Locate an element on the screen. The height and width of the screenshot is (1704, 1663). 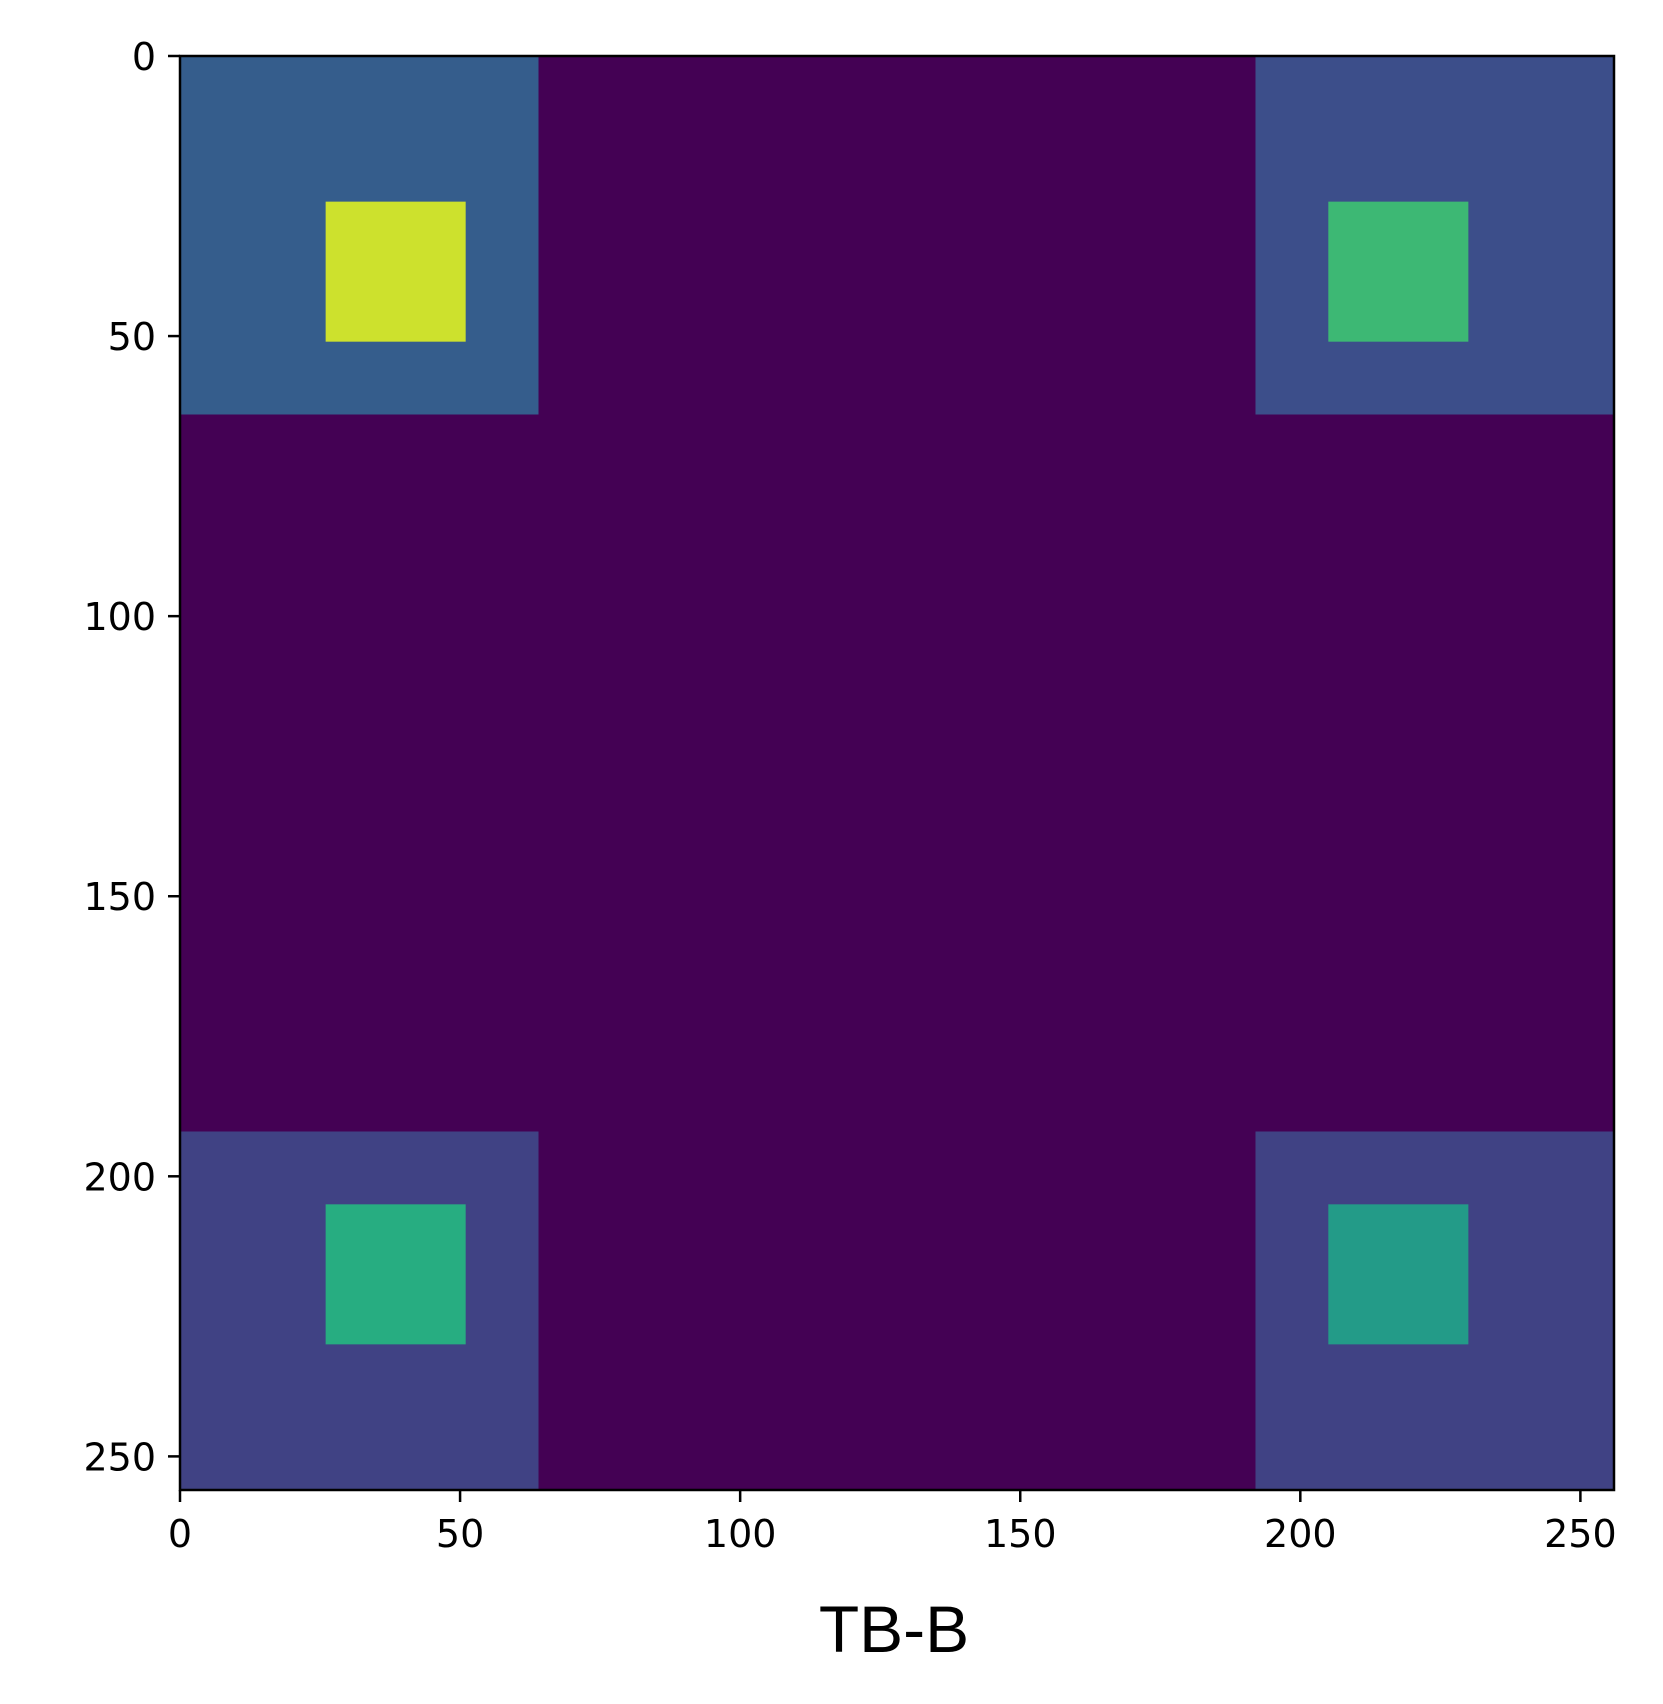
y-tick-label: 250 is located at coordinates (119, 1457).